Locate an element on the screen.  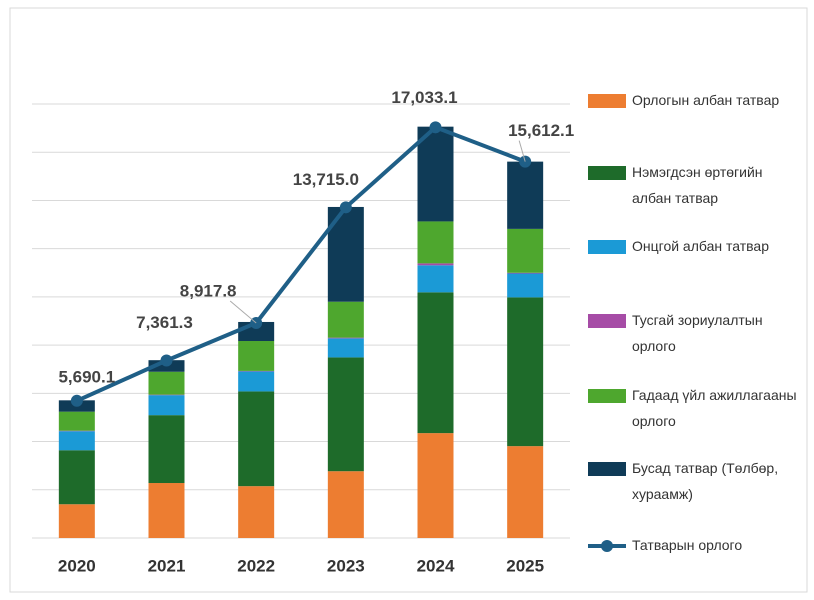
legend-item: Тусгай зориулалтын орлого is located at coordinates (695, 335).